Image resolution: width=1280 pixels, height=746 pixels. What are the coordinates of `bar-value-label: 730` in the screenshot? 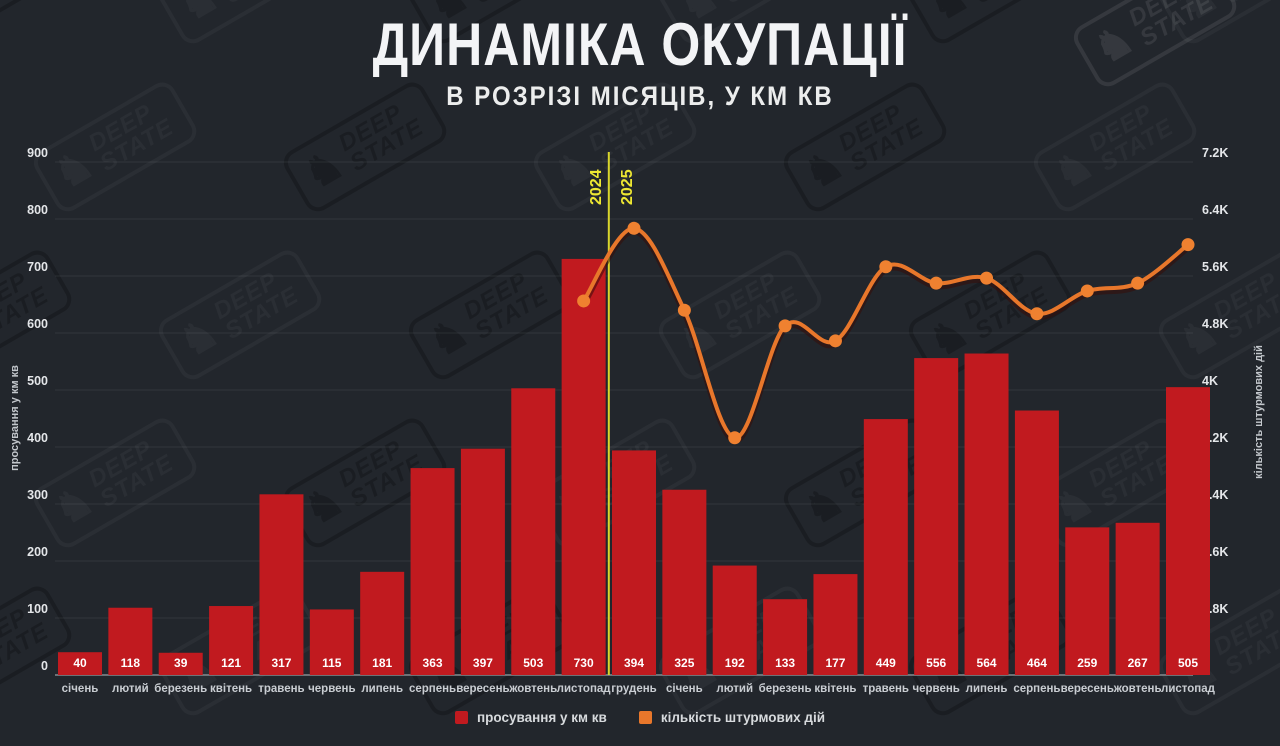 It's located at (584, 663).